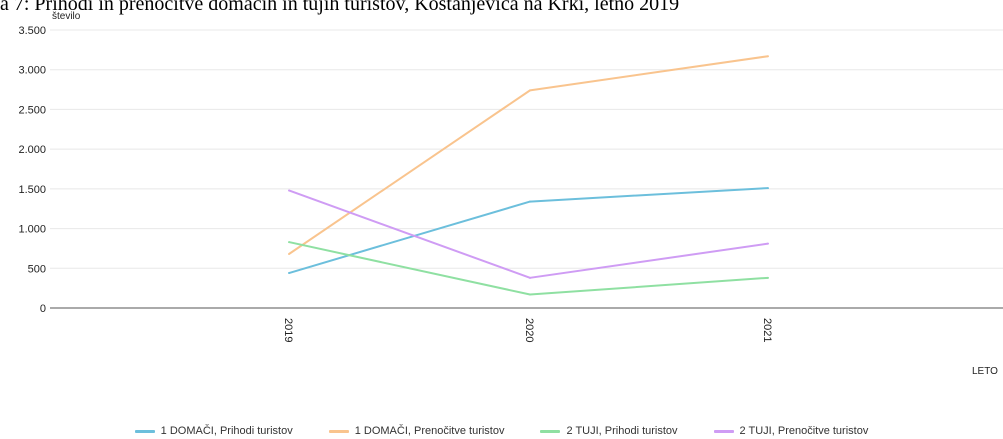 This screenshot has height=439, width=1003. What do you see at coordinates (226, 431) in the screenshot?
I see `legend-label: 1 DOMAČI, Prihodi turistov` at bounding box center [226, 431].